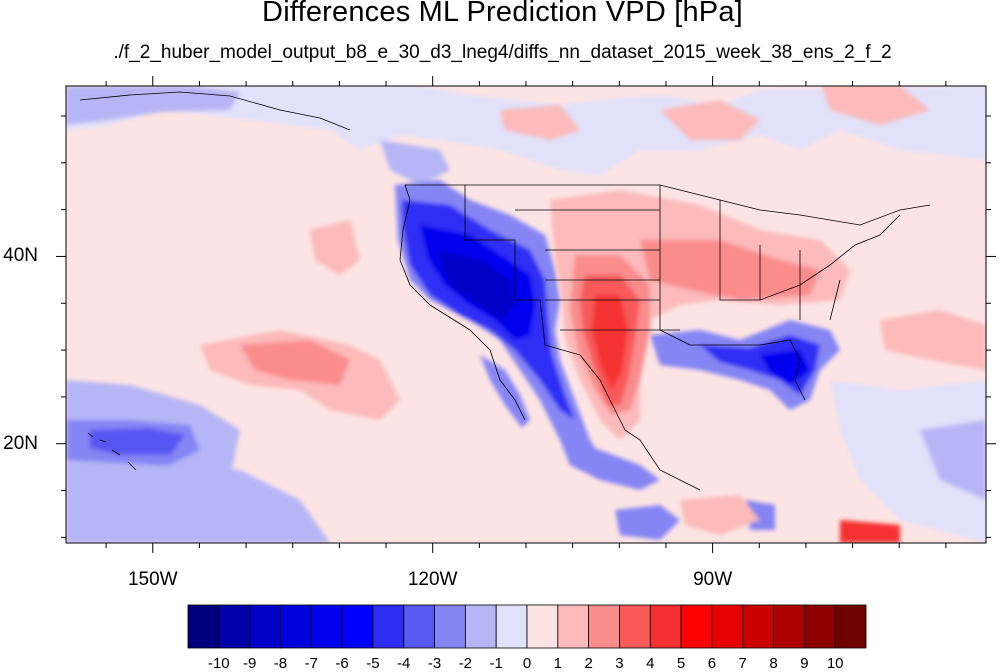  I want to click on colorbar-tick-label: 6, so click(712, 663).